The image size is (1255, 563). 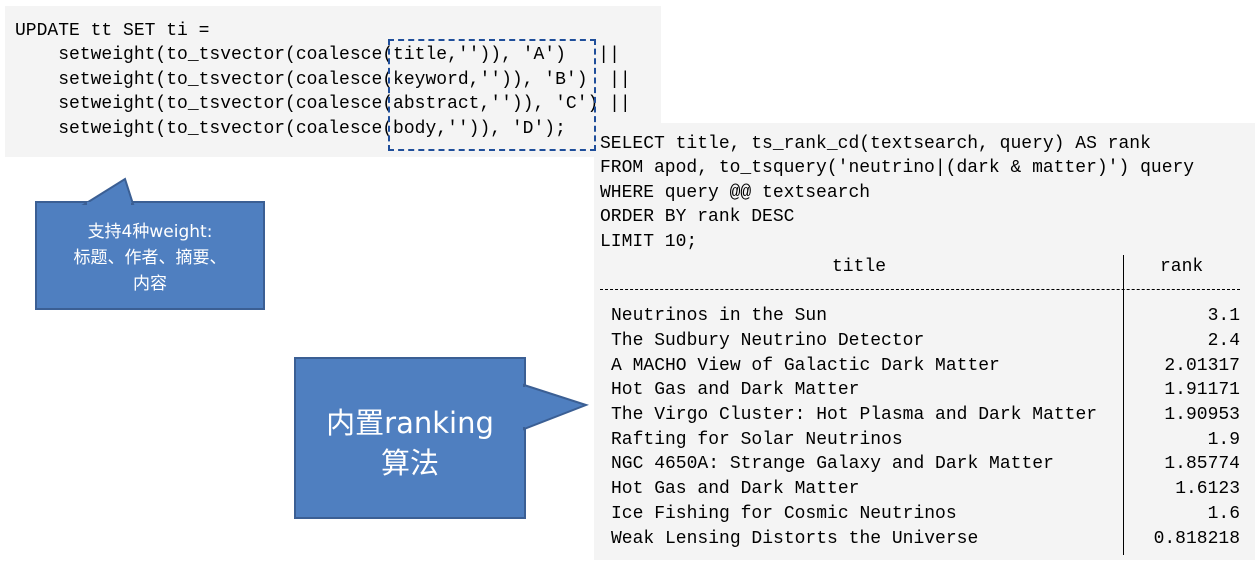 I want to click on callout-text: 算法, so click(x=409, y=463).